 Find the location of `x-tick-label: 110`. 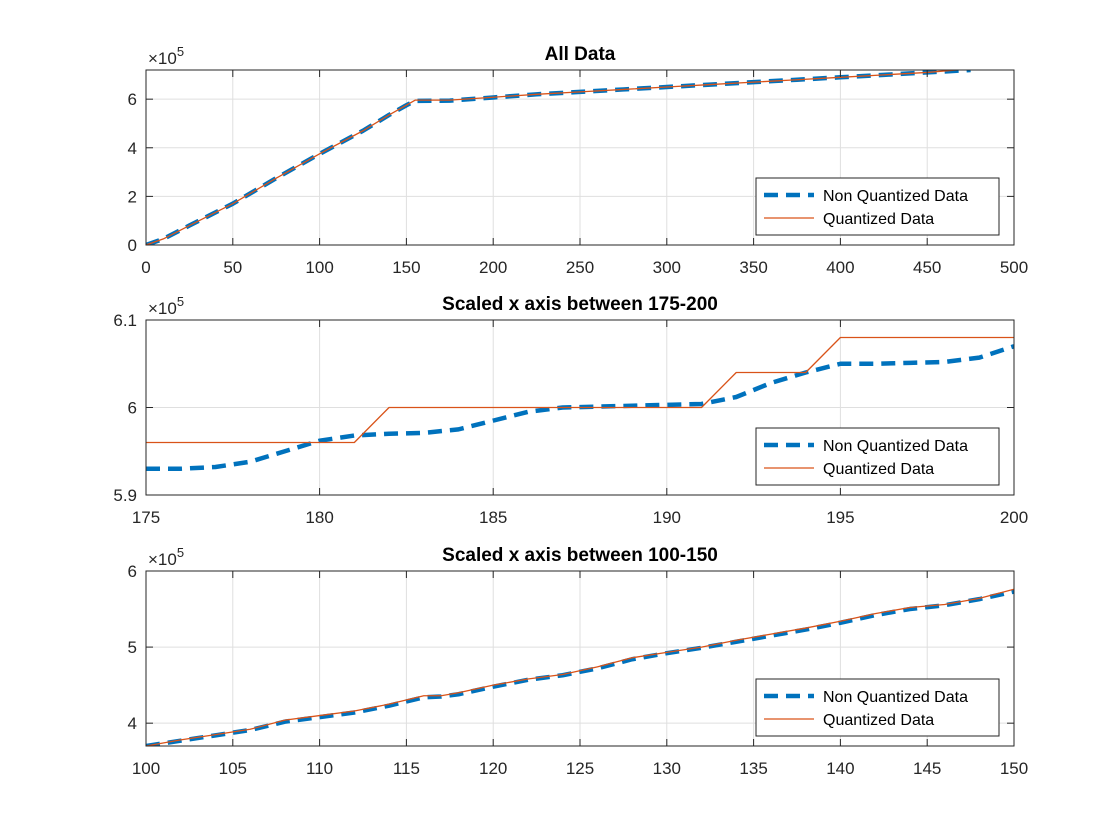

x-tick-label: 110 is located at coordinates (319, 768).